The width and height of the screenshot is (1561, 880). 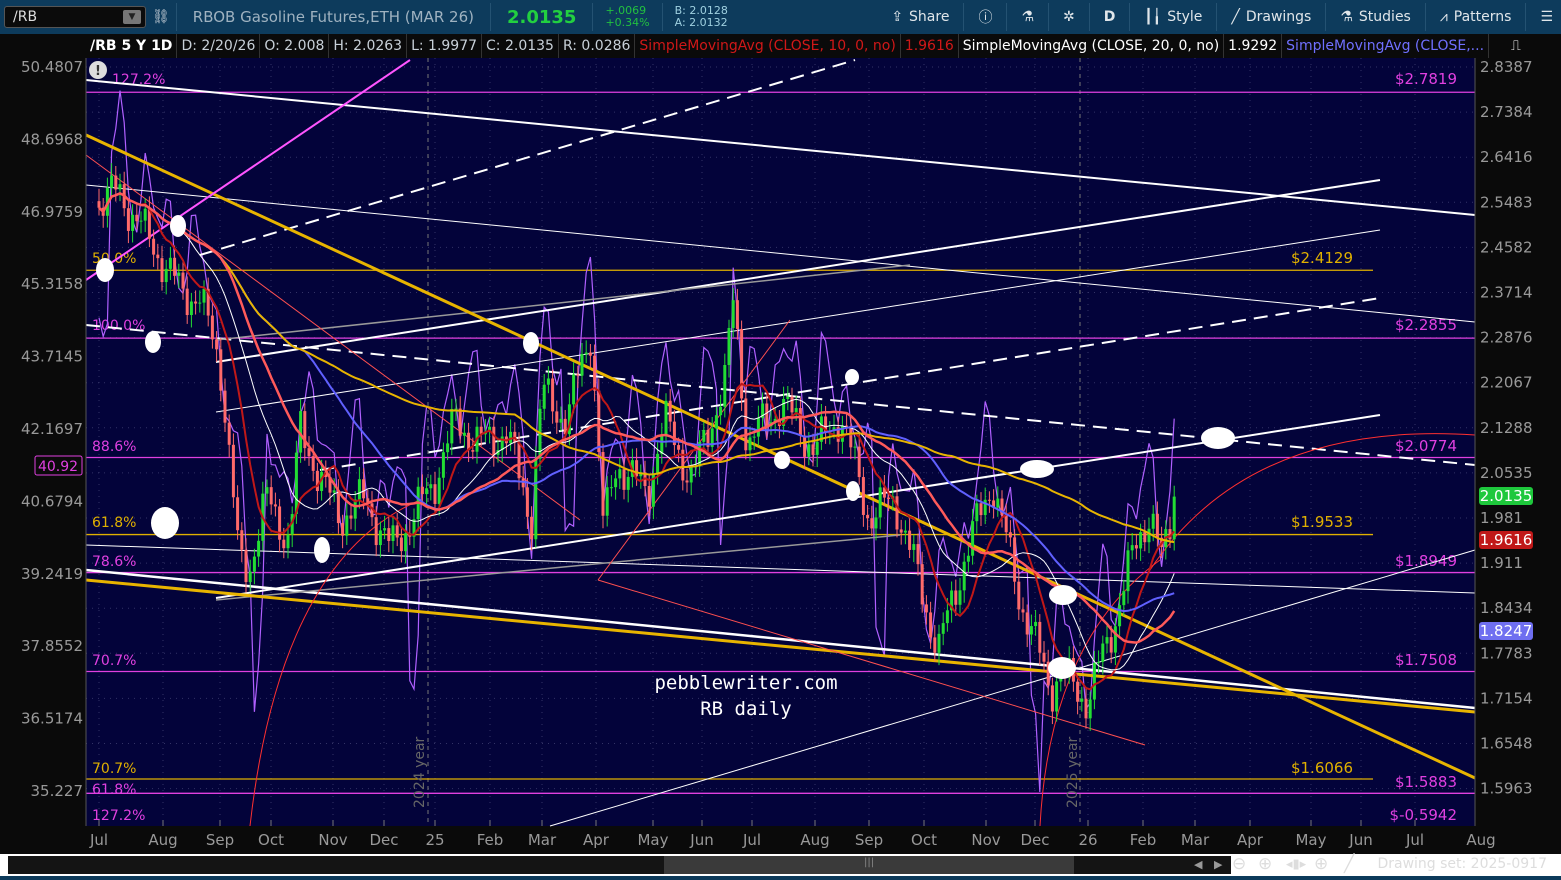 What do you see at coordinates (1462, 864) in the screenshot?
I see `drawing-set-label: Drawing set: 2025-0917` at bounding box center [1462, 864].